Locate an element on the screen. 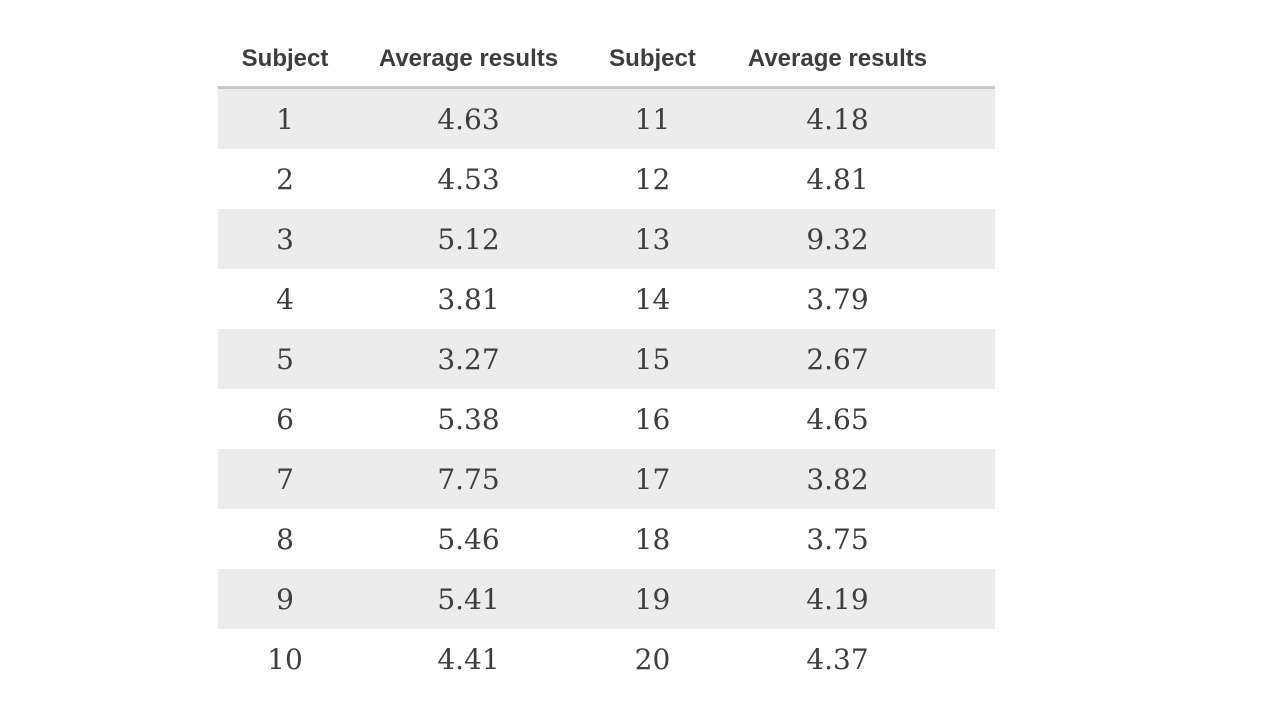  table-cell: 5.12 is located at coordinates (468, 239).